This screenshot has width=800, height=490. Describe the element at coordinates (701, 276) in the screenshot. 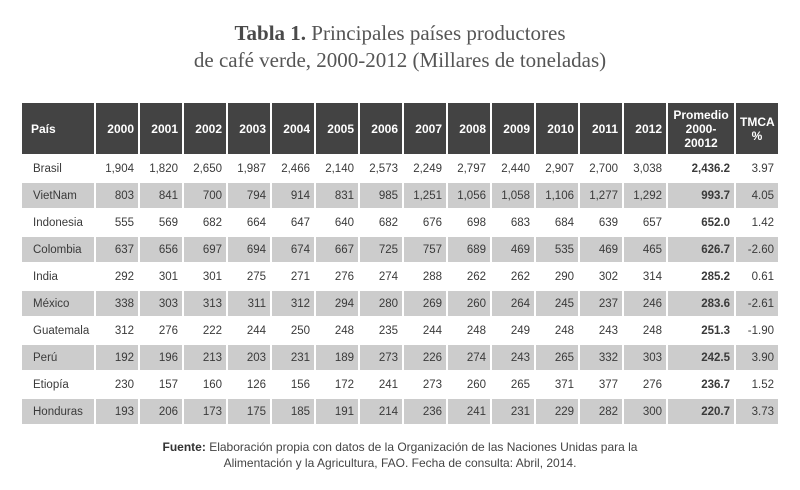

I see `average-cell: 285.2` at that location.